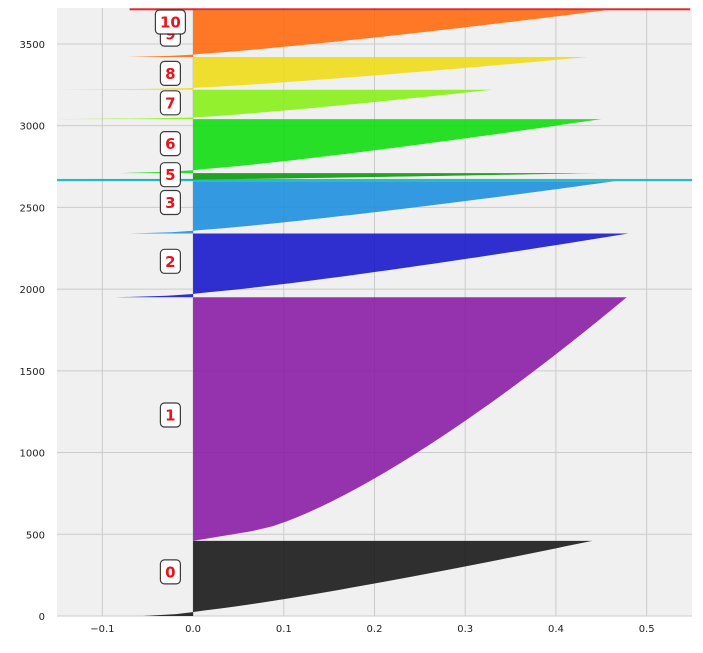 This screenshot has width=703, height=653. Describe the element at coordinates (32, 290) in the screenshot. I see `y-tick-label: 2000` at that location.